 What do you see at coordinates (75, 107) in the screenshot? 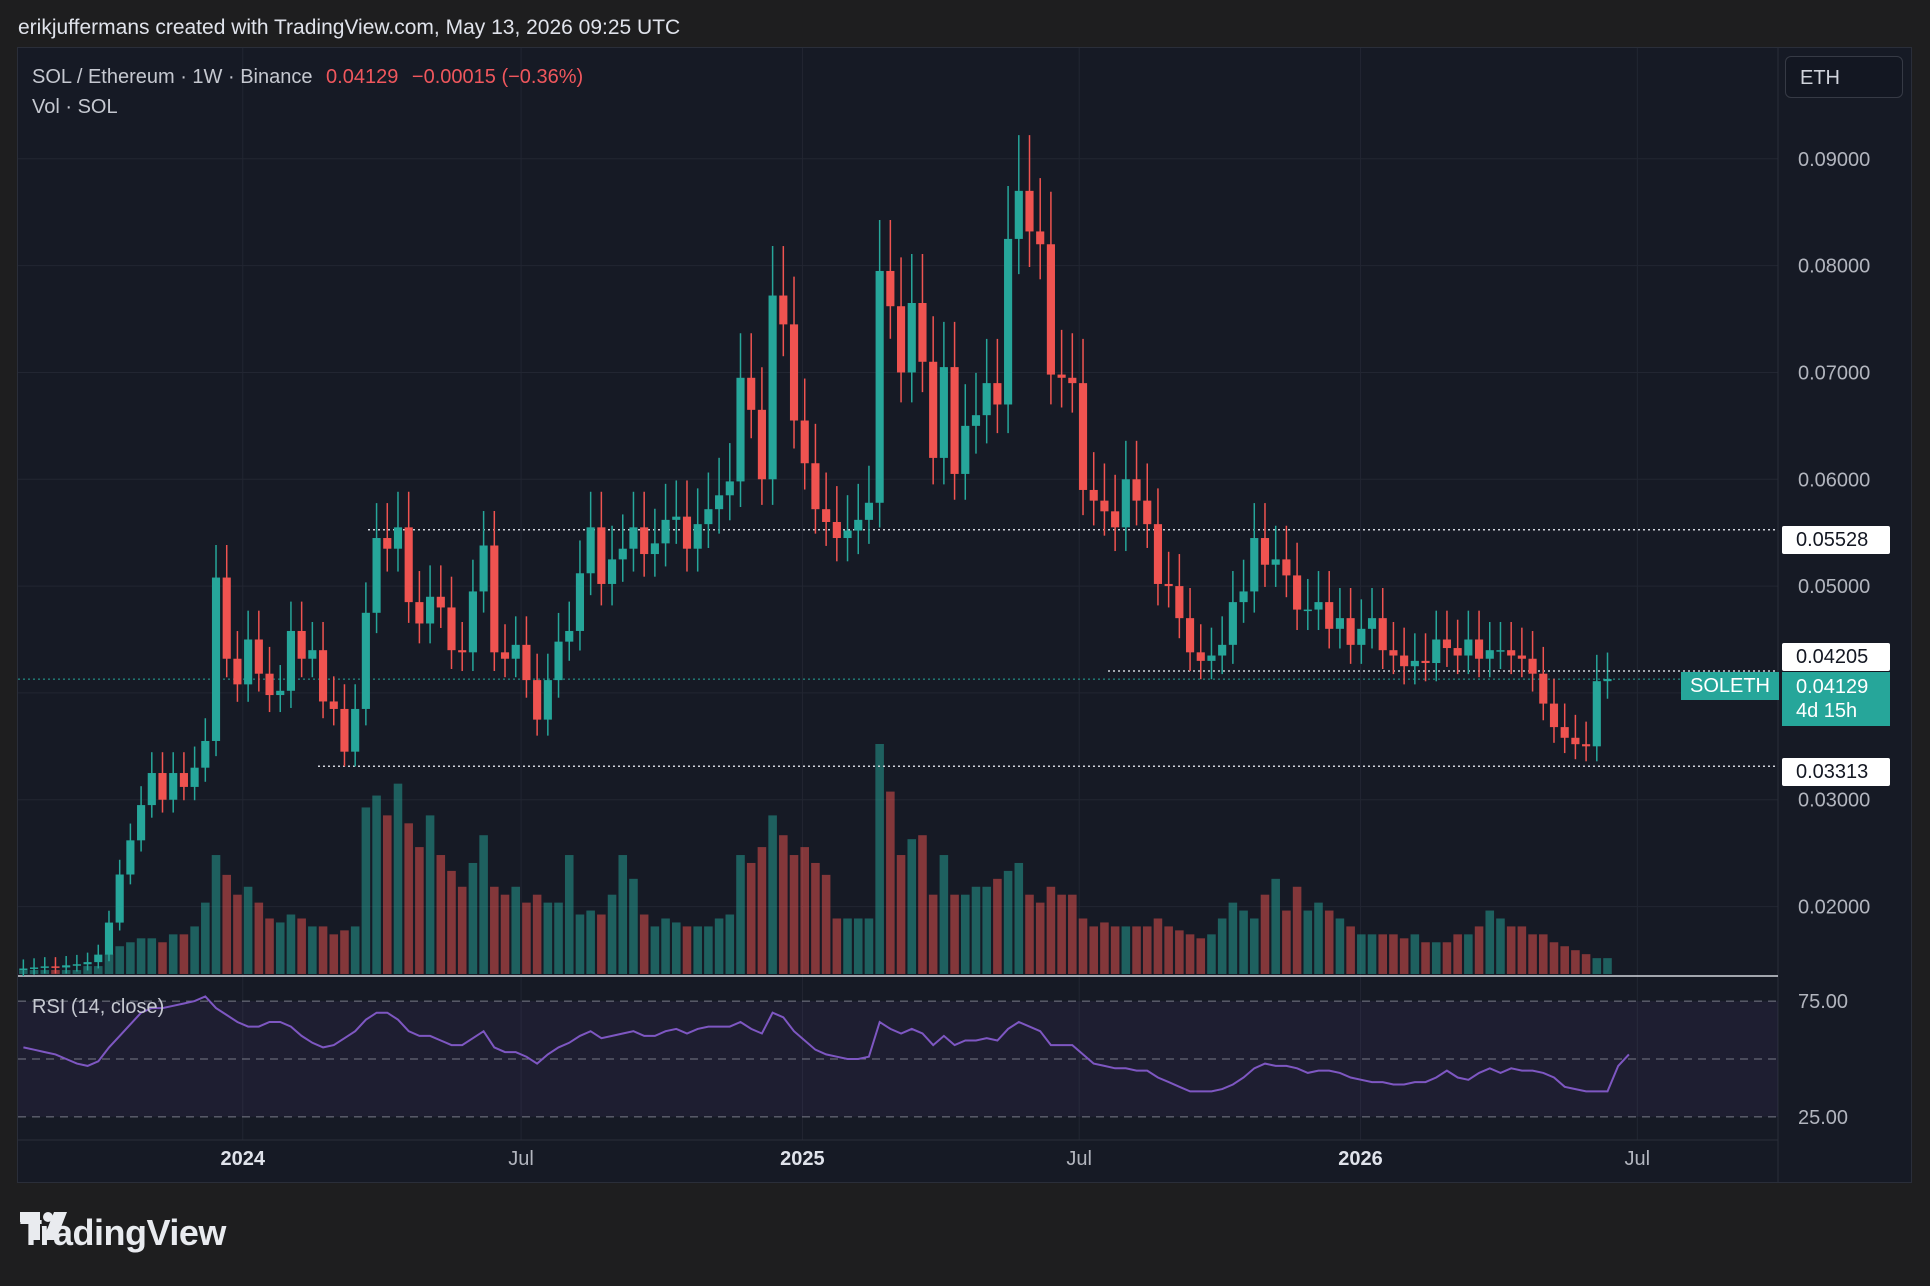
I see `volume-legend: Vol · SOL` at bounding box center [75, 107].